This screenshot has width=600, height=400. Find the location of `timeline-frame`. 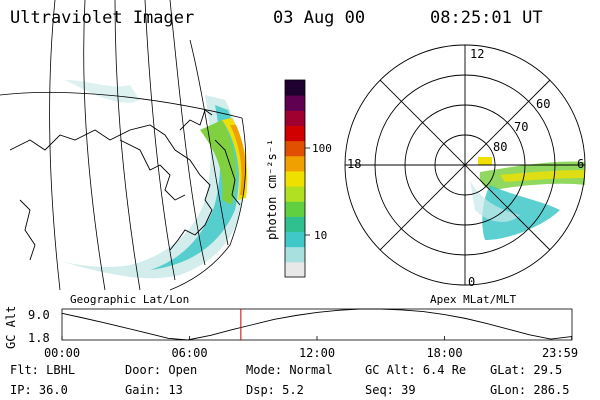

timeline-frame is located at coordinates (317, 324).